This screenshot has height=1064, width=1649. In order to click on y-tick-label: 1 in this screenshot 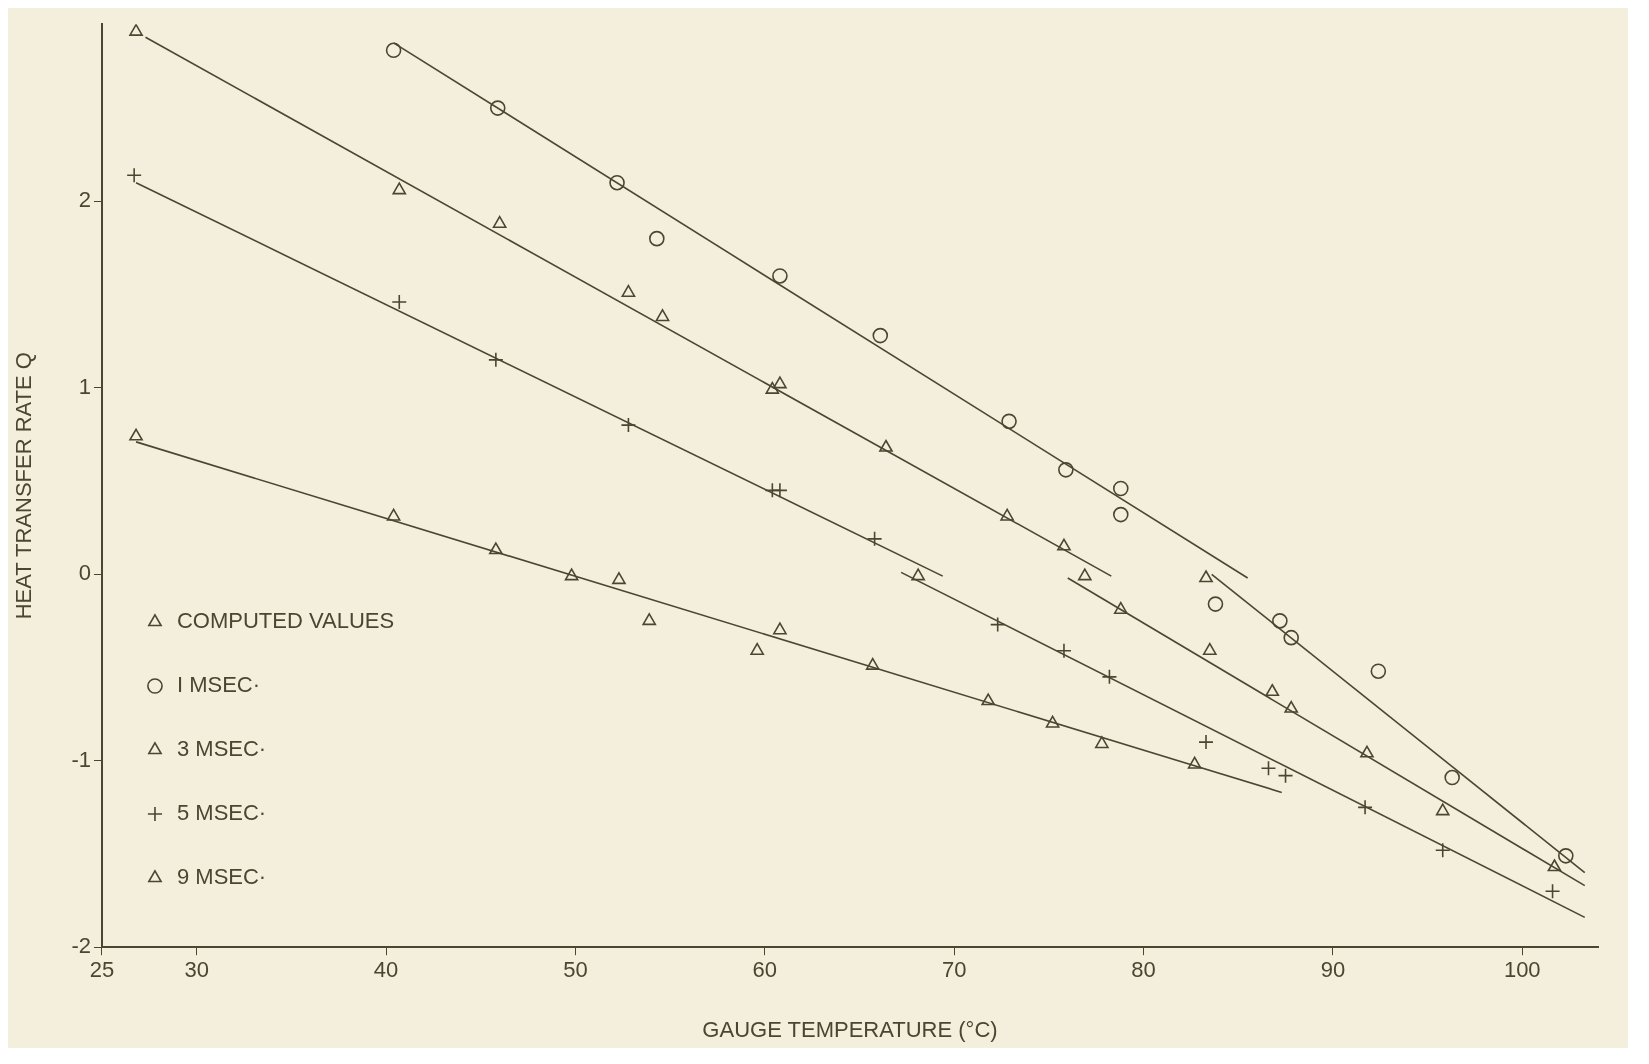, I will do `click(84, 386)`.